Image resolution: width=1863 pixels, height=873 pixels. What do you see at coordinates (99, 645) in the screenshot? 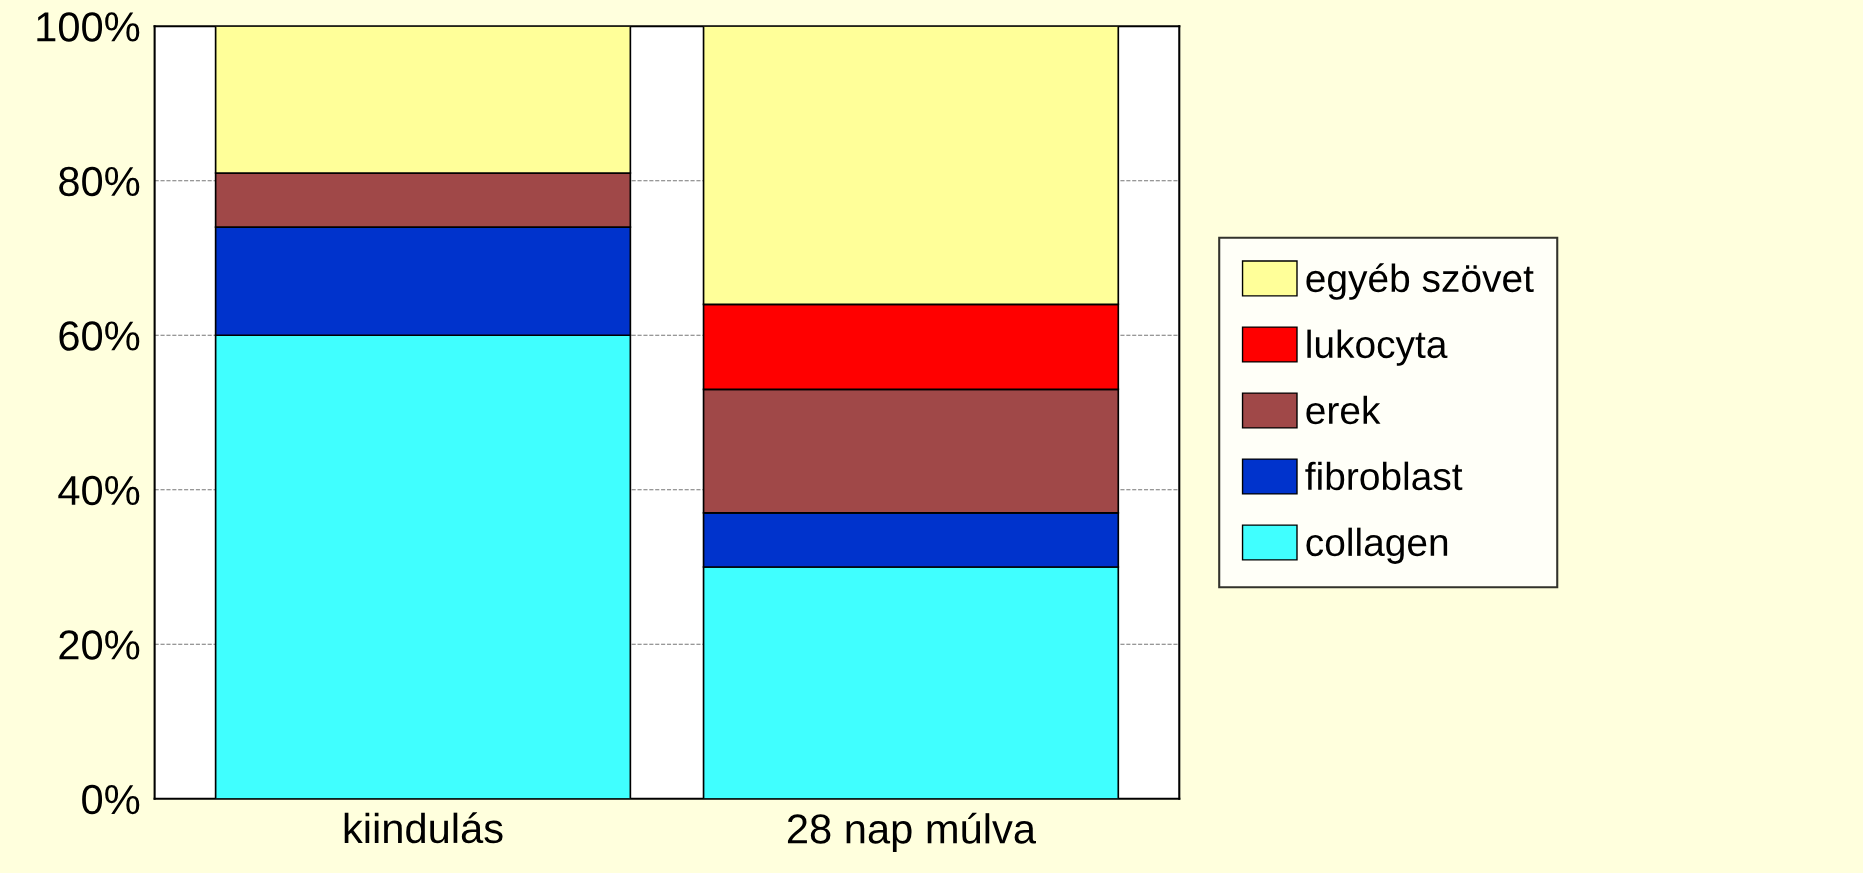
I see `y-tick-label: 20%` at bounding box center [99, 645].